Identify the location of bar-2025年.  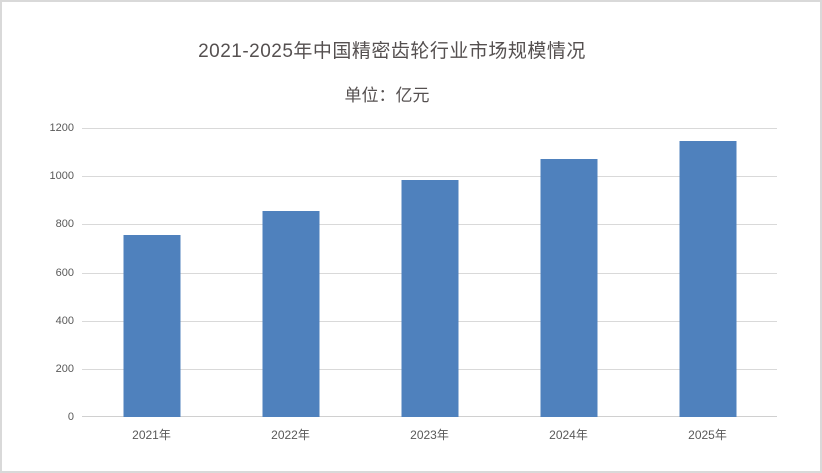
(707, 279).